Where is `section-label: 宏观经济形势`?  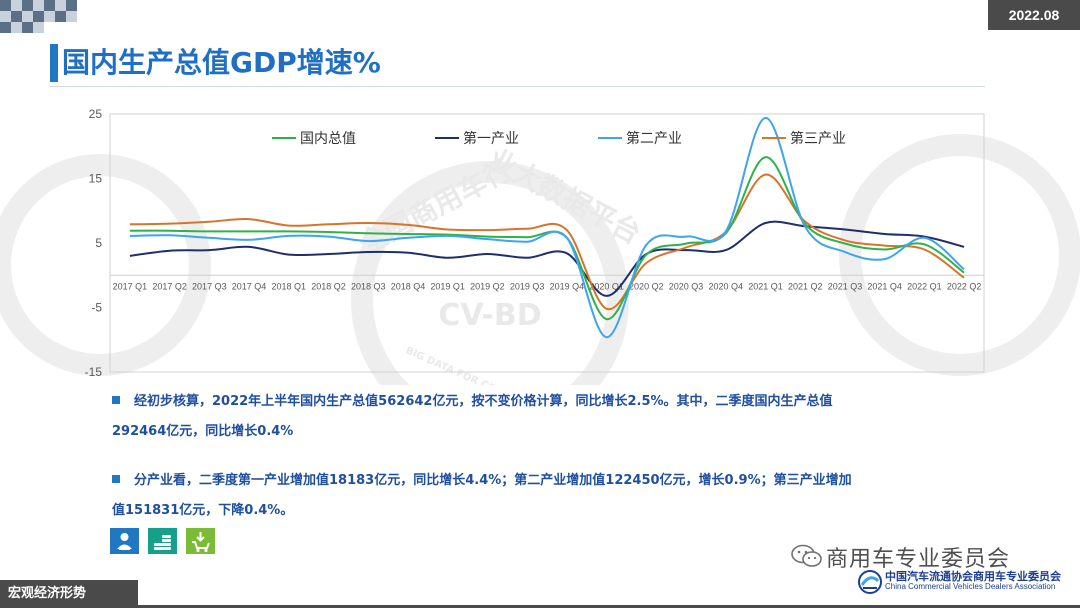 section-label: 宏观经济形势 is located at coordinates (69, 594).